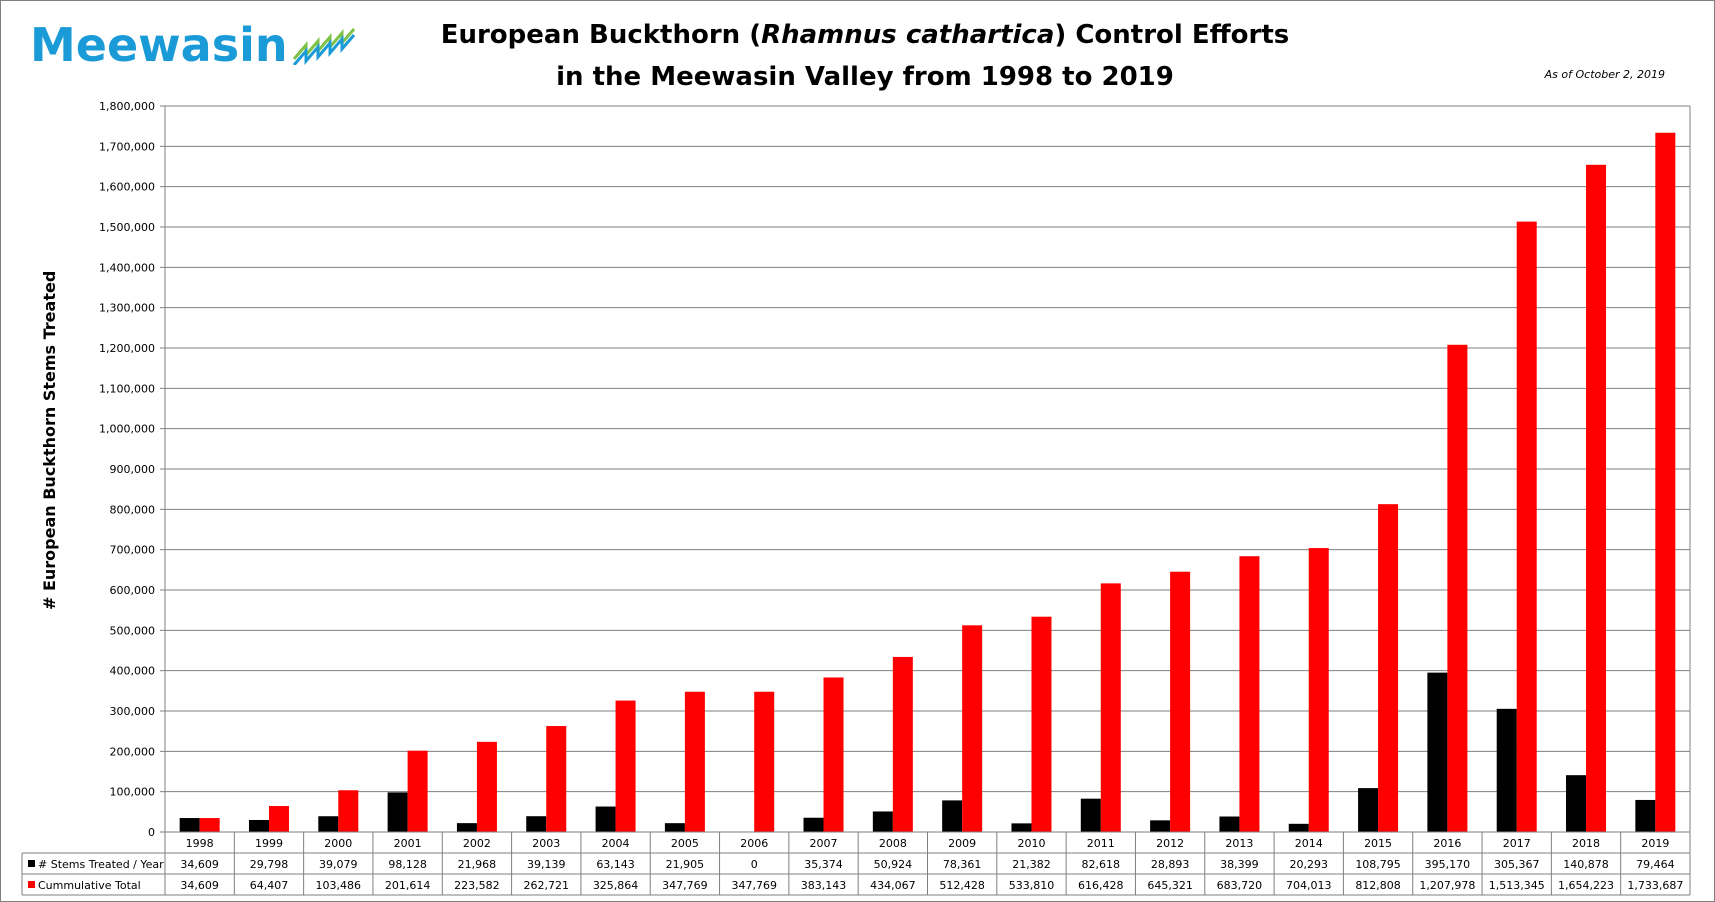 The width and height of the screenshot is (1715, 902). What do you see at coordinates (1604, 74) in the screenshot?
I see `as-of-date: As of October 2, 2019` at bounding box center [1604, 74].